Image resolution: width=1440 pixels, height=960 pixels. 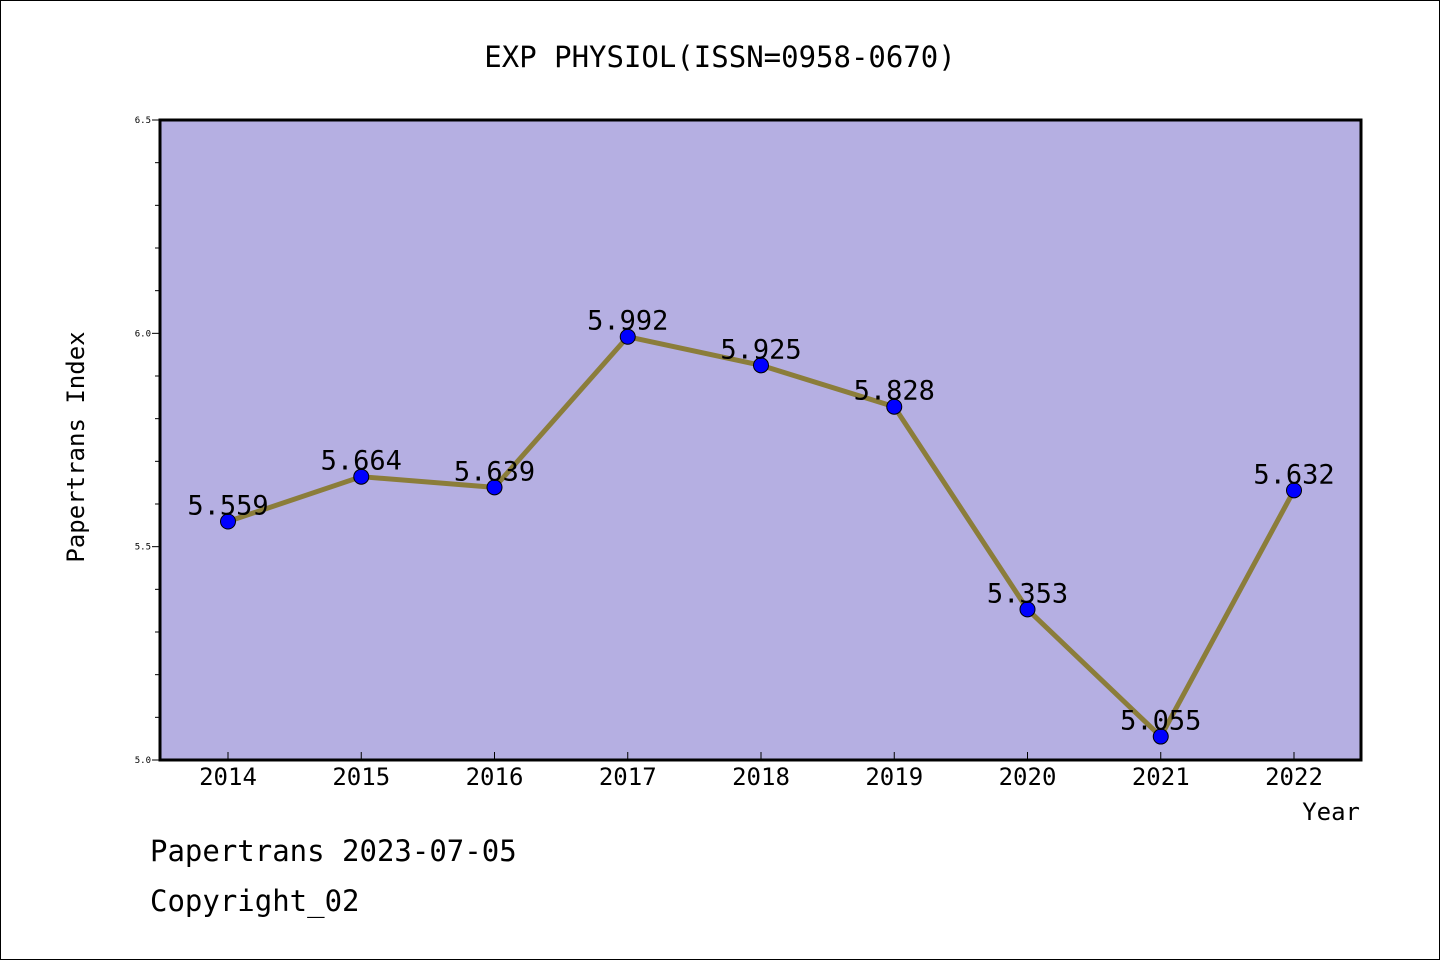 I want to click on y-tick-label: 6.5, so click(x=143, y=121).